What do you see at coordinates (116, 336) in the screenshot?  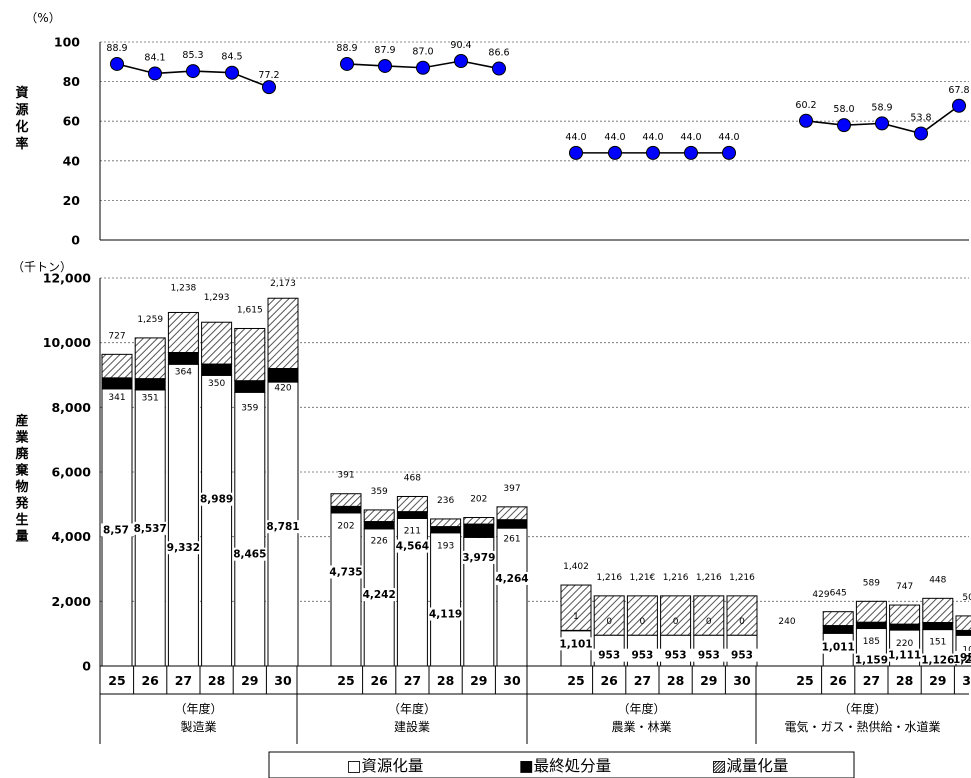 I see `reduction-data-label: 727` at bounding box center [116, 336].